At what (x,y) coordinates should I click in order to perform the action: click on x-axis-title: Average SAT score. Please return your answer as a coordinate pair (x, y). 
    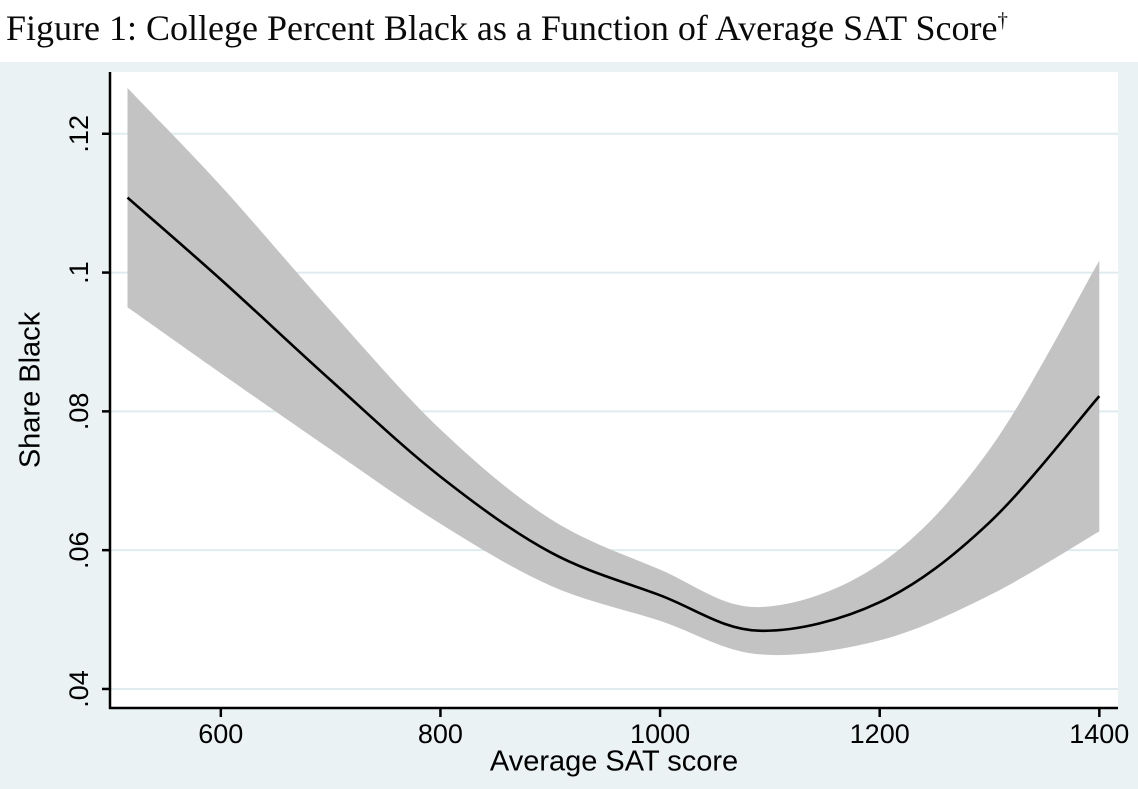
    Looking at the image, I should click on (614, 761).